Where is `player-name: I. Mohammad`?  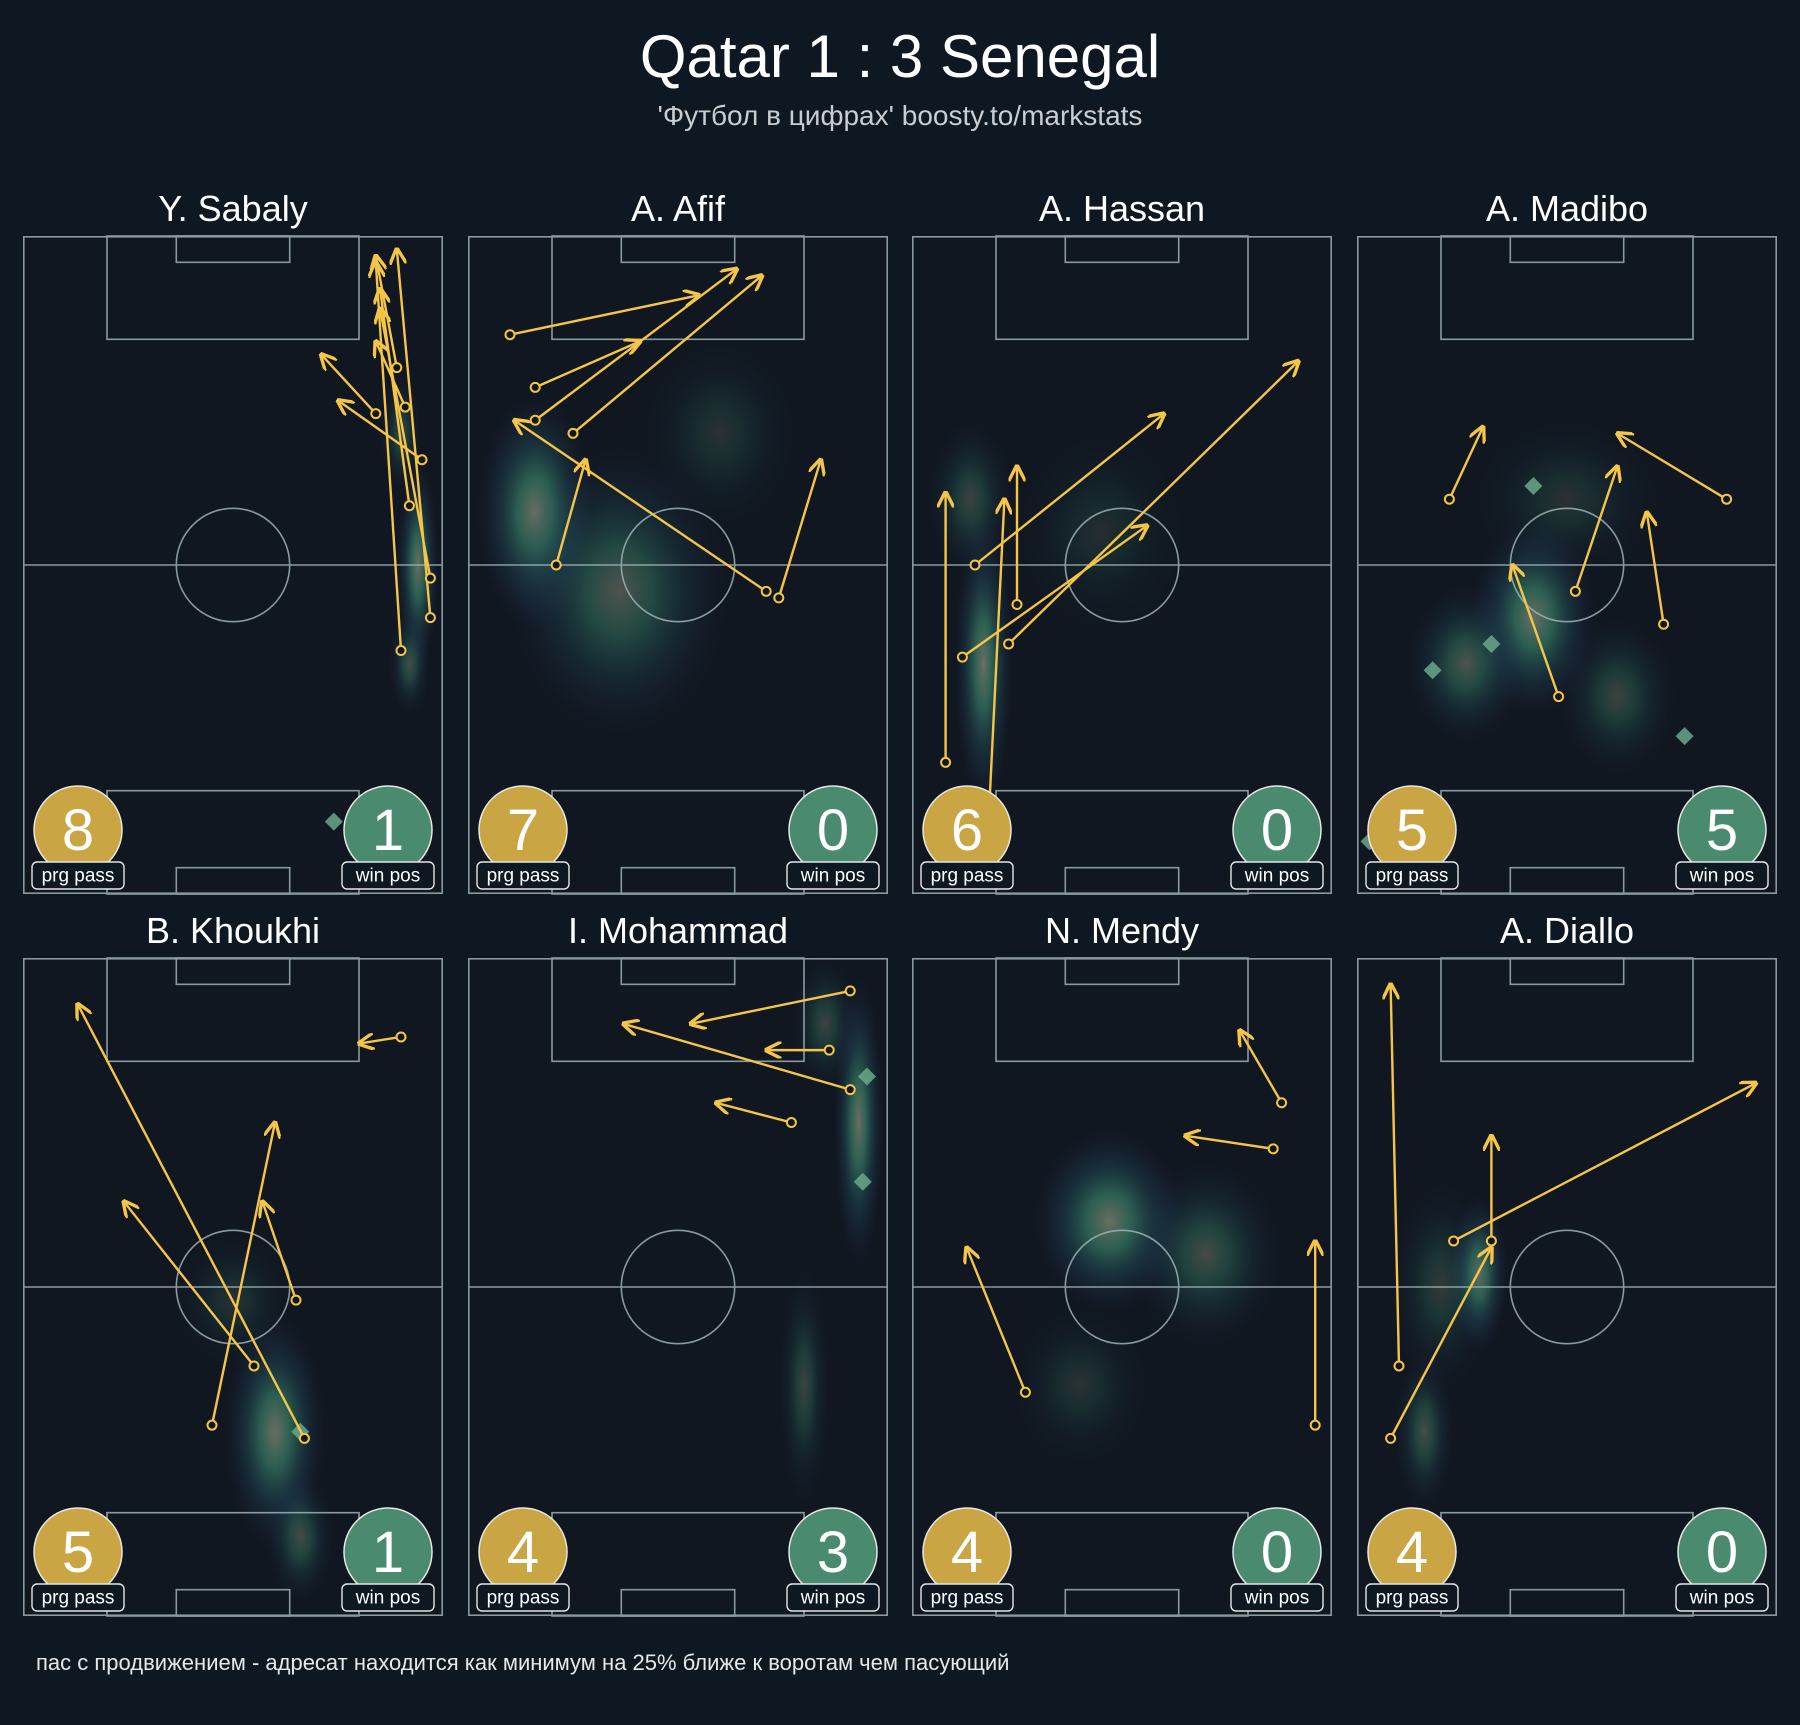
player-name: I. Mohammad is located at coordinates (678, 930).